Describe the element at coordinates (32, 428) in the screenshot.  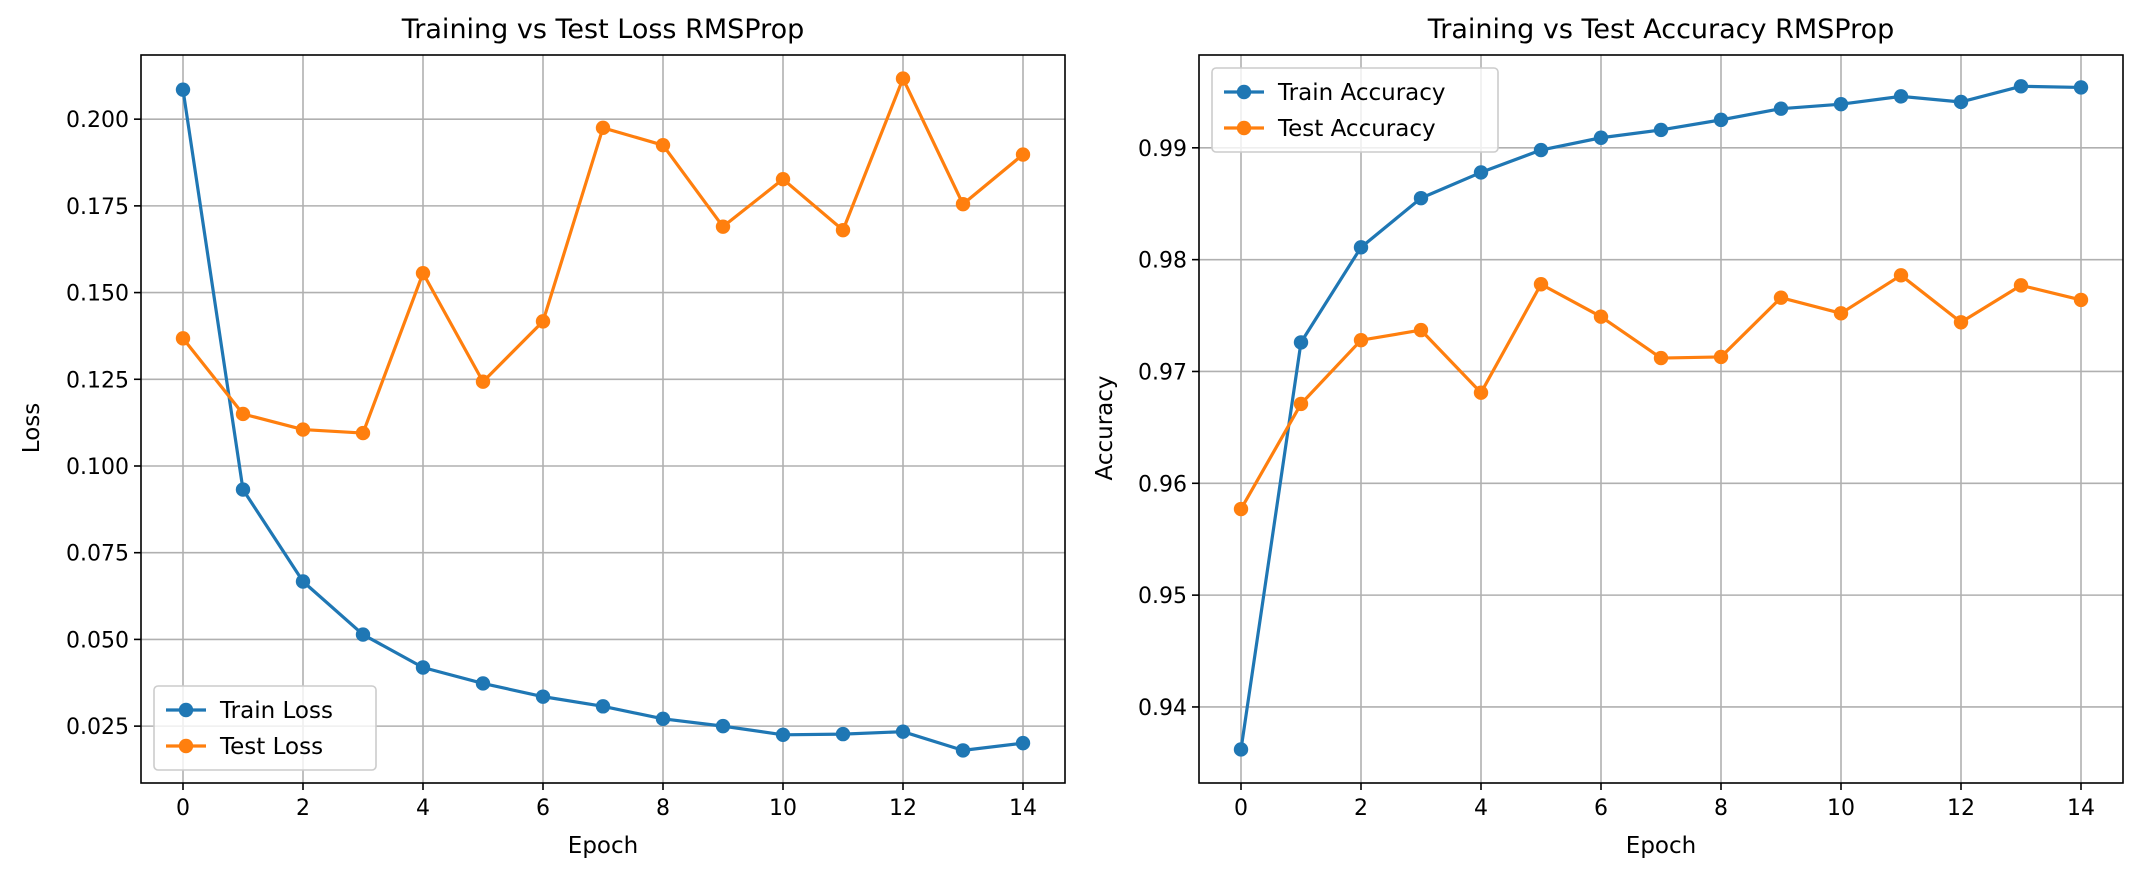
I see `loss-chart-ylabel: Loss` at that location.